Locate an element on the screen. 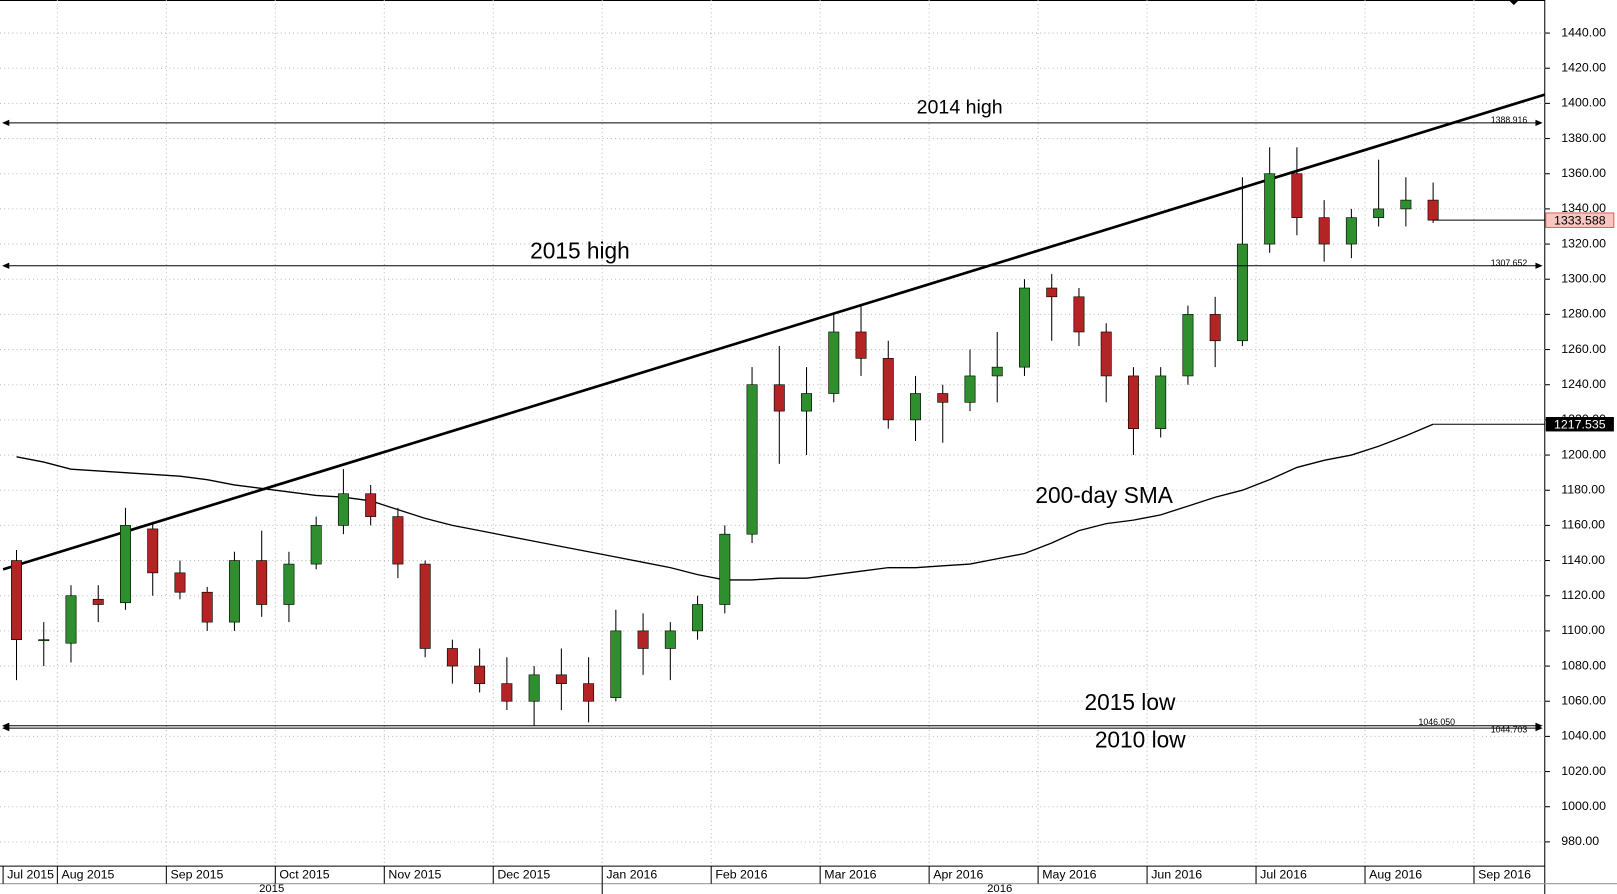 The width and height of the screenshot is (1617, 894). y-tick-label: 1180.00 is located at coordinates (1583, 489).